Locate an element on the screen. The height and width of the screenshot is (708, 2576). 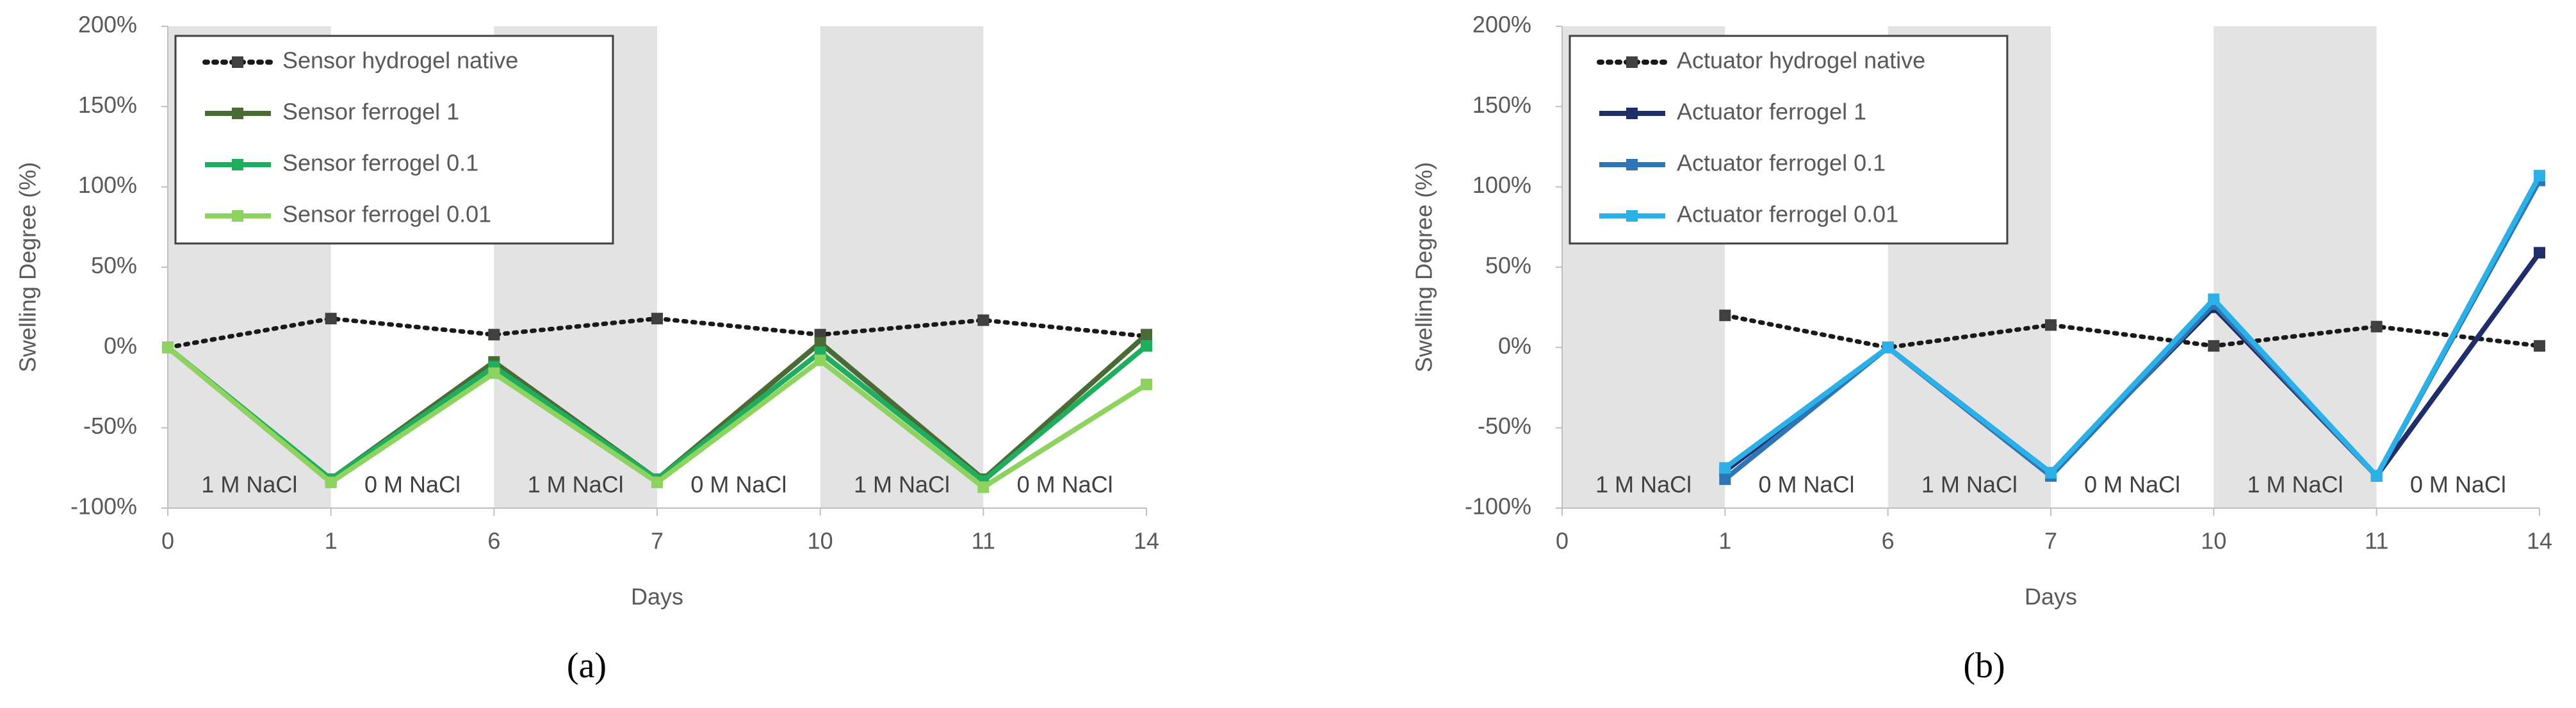
legend-entry: Sensor hydrogel native is located at coordinates (360, 60).